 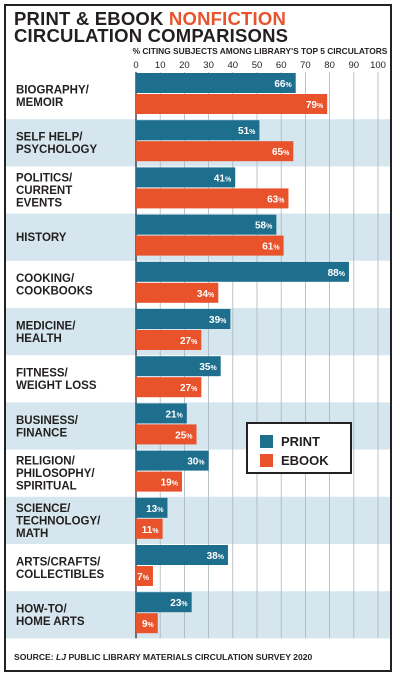 What do you see at coordinates (54, 285) in the screenshot?
I see `category-label: COOKING/COOKBOOKS` at bounding box center [54, 285].